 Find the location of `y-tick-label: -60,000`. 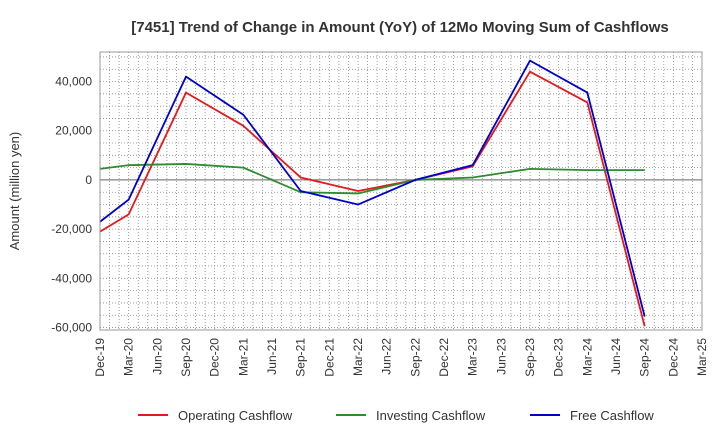

y-tick-label: -60,000 is located at coordinates (71, 328).